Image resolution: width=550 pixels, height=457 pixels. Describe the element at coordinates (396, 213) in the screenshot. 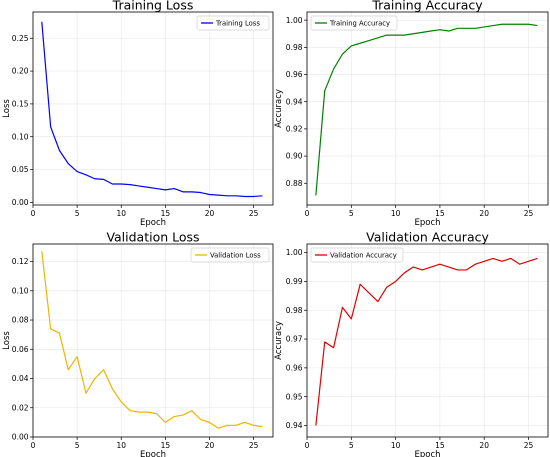

I see `training-accuracy-x-tick-label: 10` at that location.